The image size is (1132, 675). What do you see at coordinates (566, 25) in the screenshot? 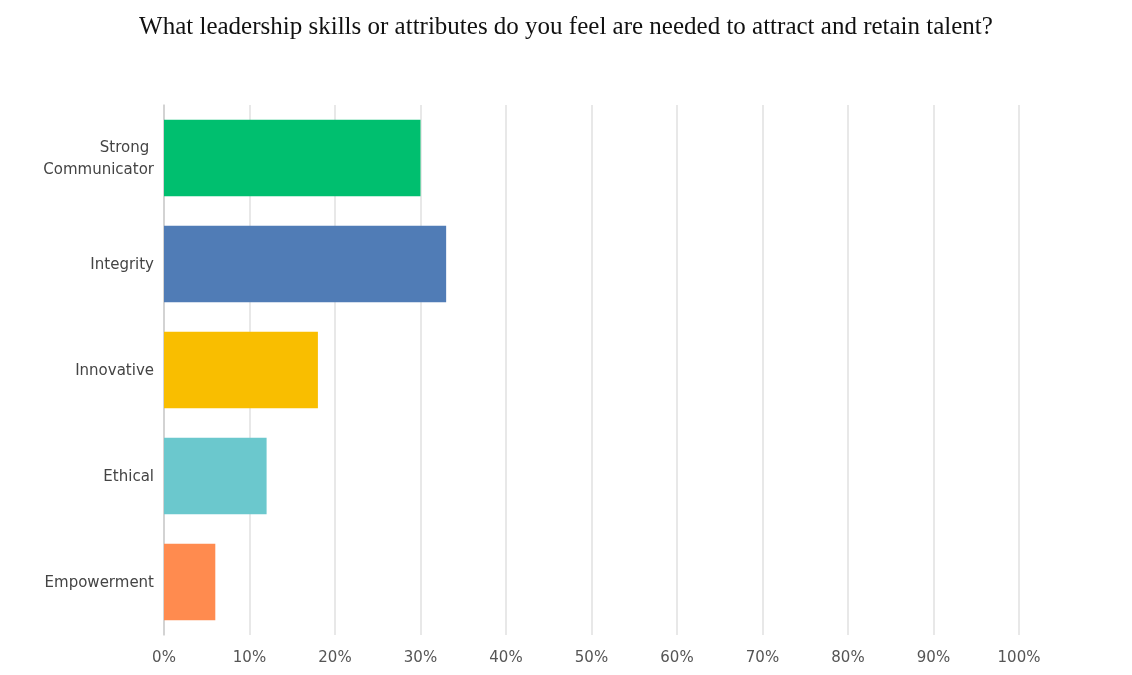
I see `chart-title: What leadership skills or attributes do you feel are needed to attract and retain talent?` at bounding box center [566, 25].